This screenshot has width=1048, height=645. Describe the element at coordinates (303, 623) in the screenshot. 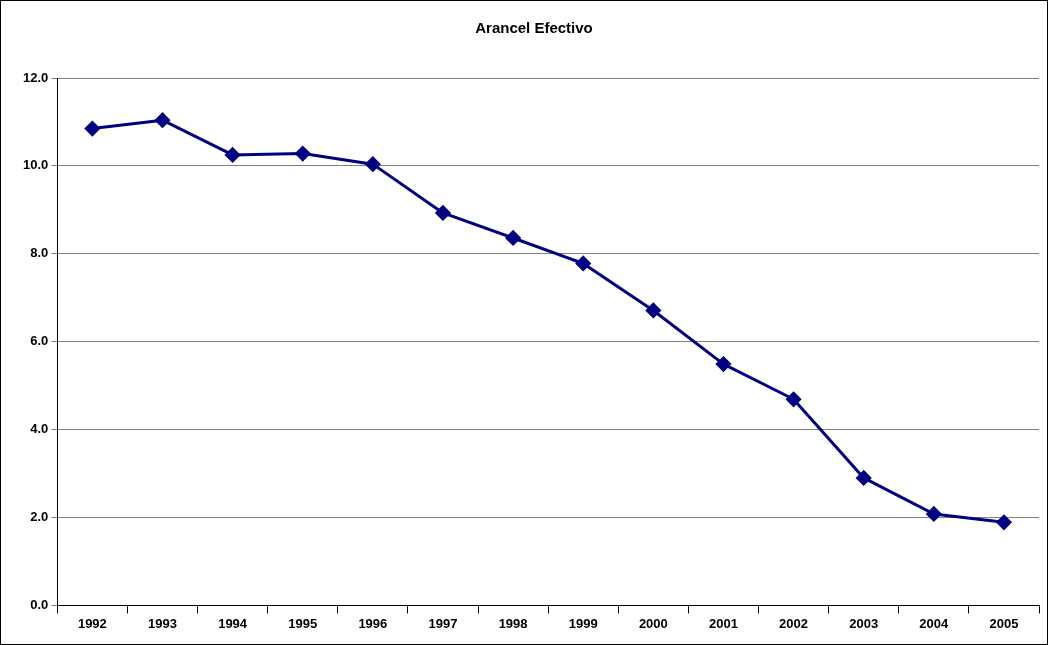

I see `x-tick-label: 1995` at that location.